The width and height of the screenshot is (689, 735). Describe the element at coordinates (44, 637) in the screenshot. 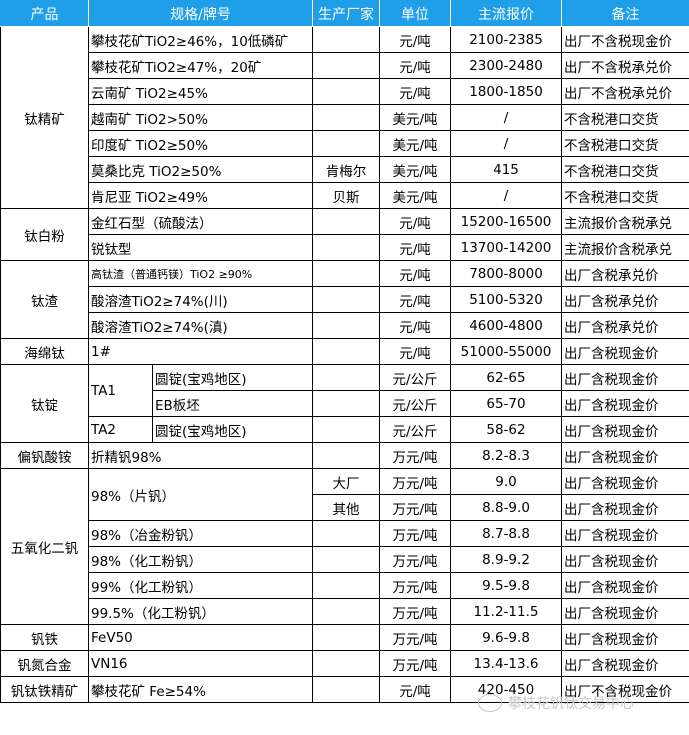

I see `product-cell: 钒铁` at that location.